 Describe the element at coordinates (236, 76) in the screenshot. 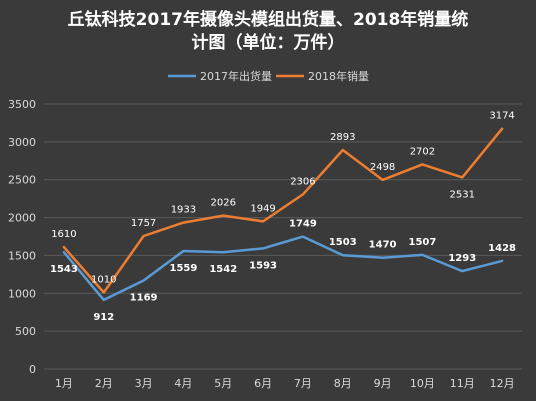

I see `legend-label-2017: 2017年出货量` at that location.